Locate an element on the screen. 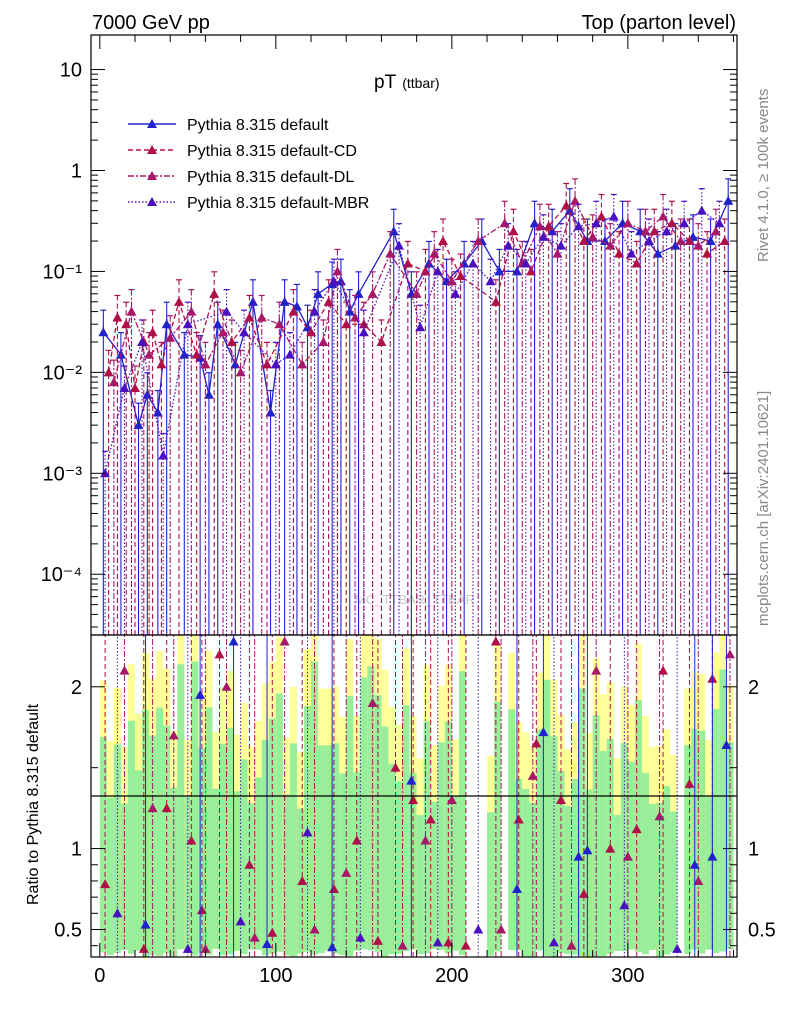 Image resolution: width=786 pixels, height=1024 pixels. legend-entry: Pythia 8.315 default-CD is located at coordinates (272, 151).